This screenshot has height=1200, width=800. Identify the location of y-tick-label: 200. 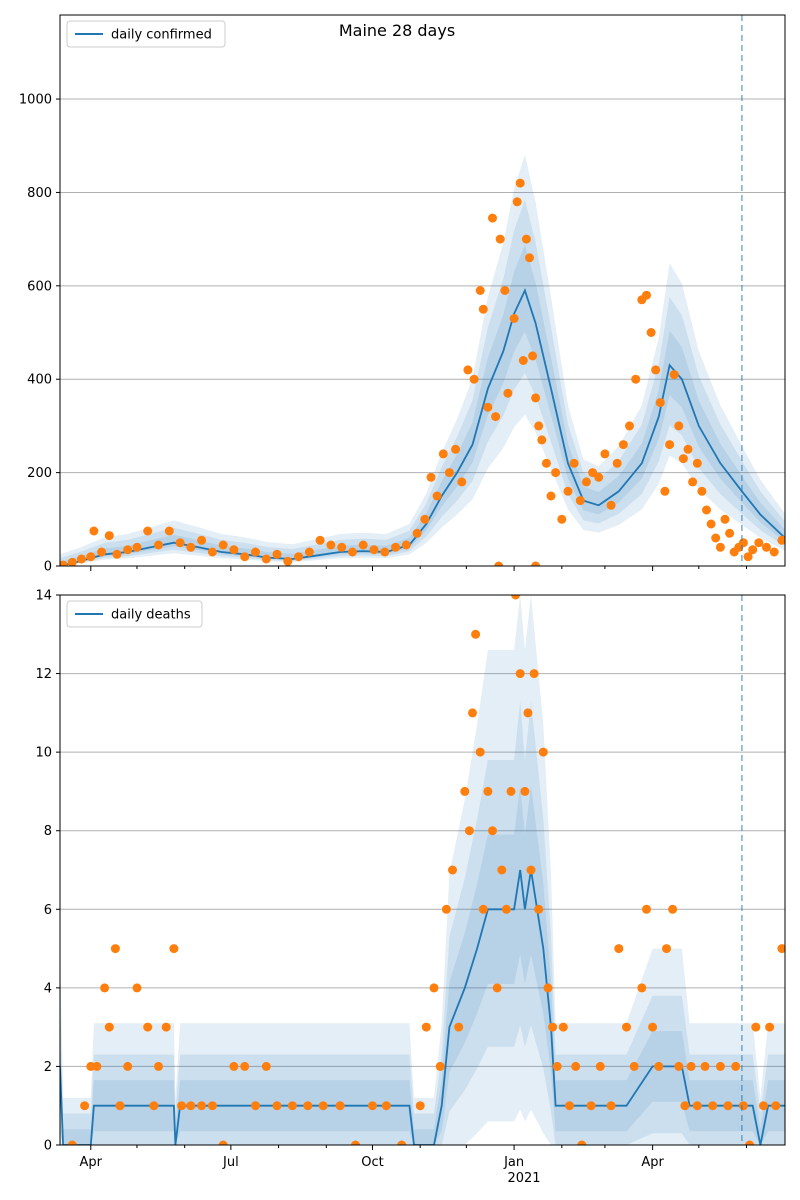
(39, 473).